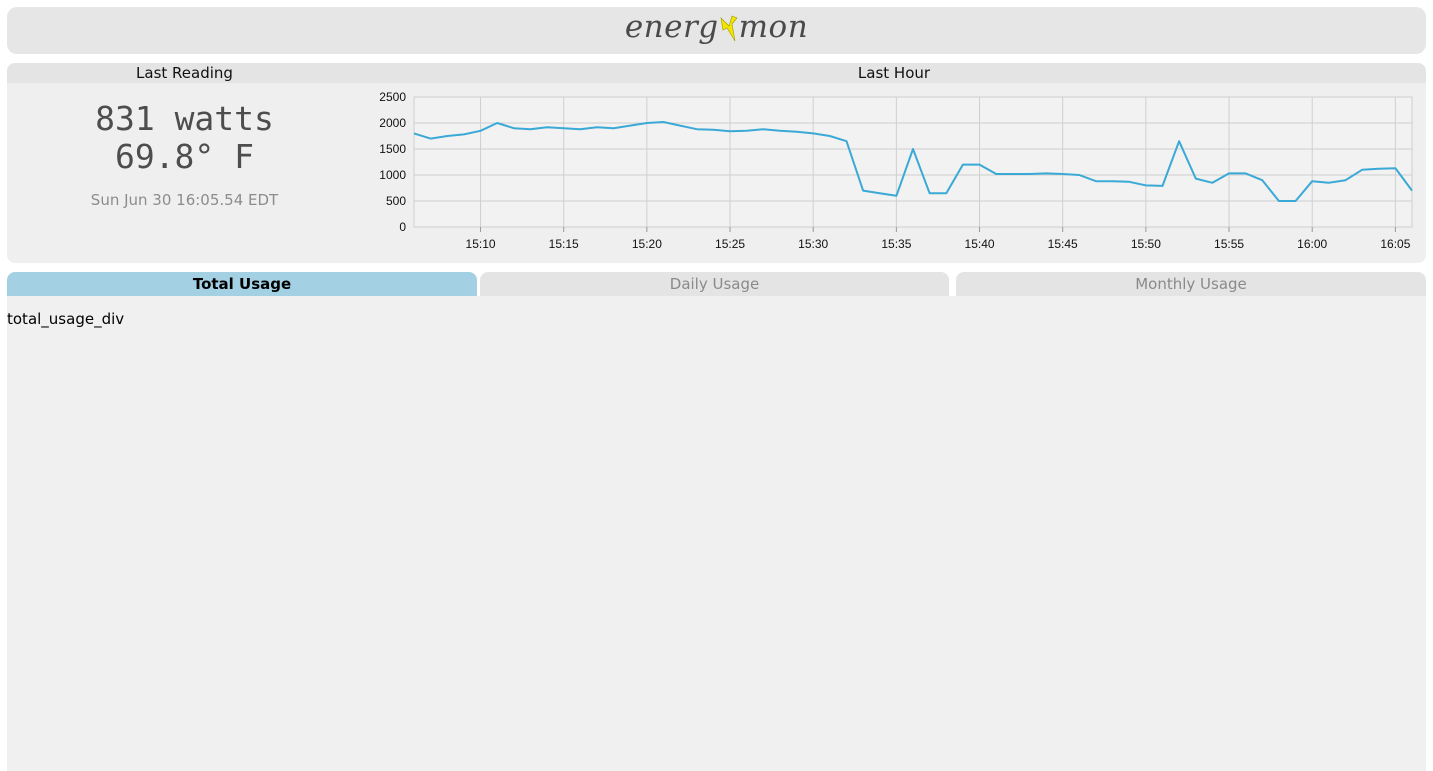 This screenshot has width=1433, height=771. Describe the element at coordinates (564, 244) in the screenshot. I see `x-tick-label: 15:15` at that location.